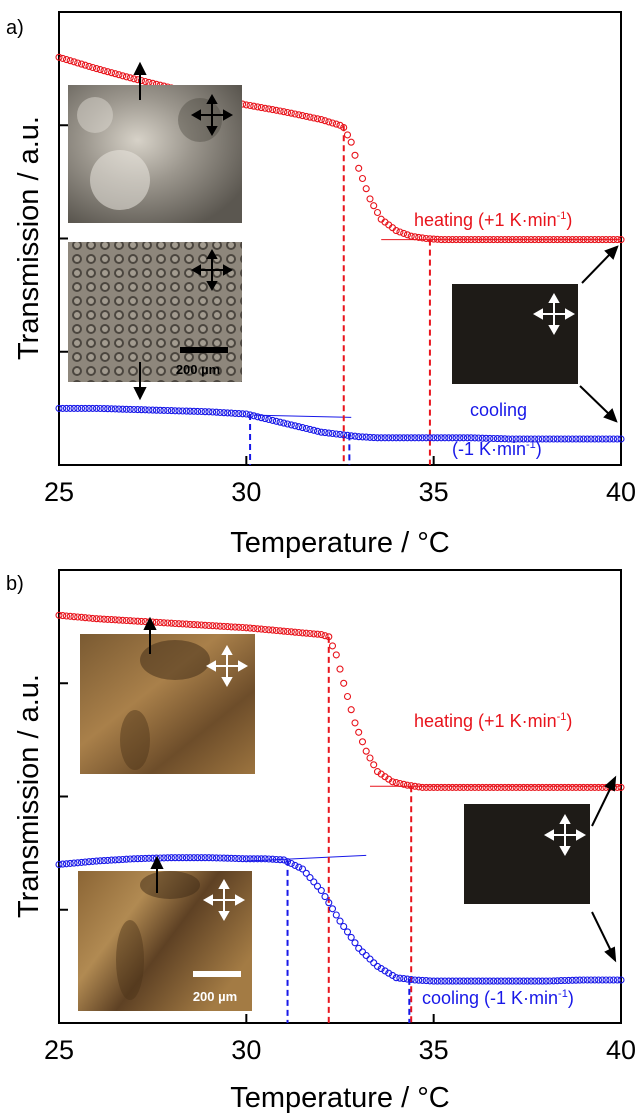 This screenshot has width=642, height=1115. Describe the element at coordinates (165, 941) in the screenshot. I see `micrograph-cooling: 200 µm` at that location.